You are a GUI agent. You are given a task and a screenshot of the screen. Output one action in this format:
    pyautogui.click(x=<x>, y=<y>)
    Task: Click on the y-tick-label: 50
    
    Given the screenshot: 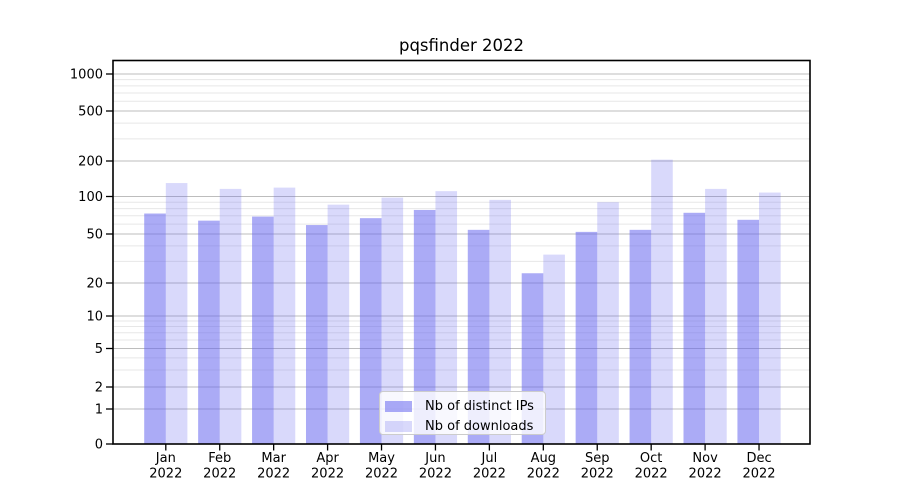 What is the action you would take?
    pyautogui.click(x=94, y=235)
    